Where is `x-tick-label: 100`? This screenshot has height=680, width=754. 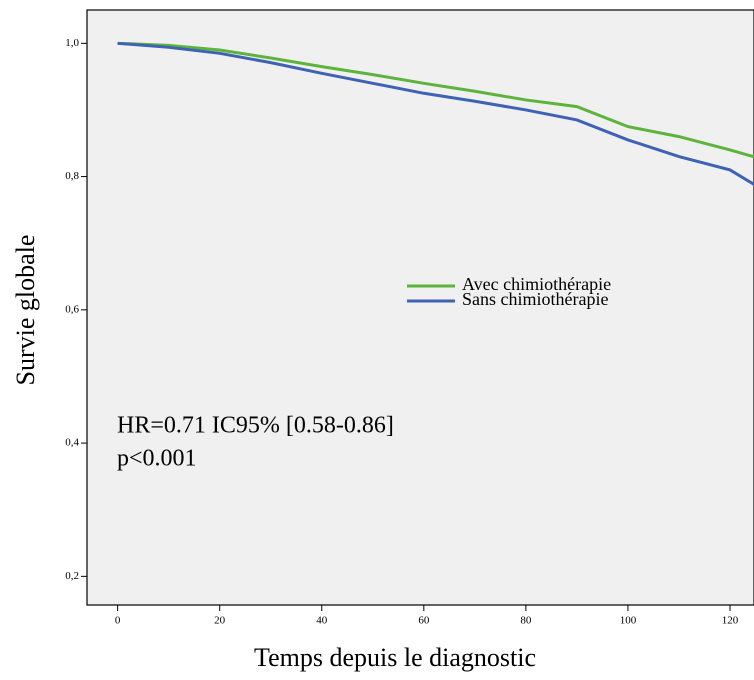
x-tick-label: 100 is located at coordinates (628, 621).